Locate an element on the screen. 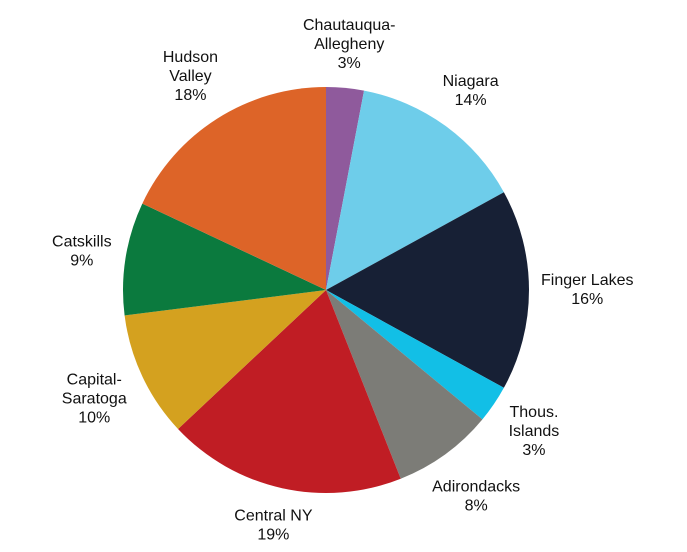  category-label: Islands is located at coordinates (534, 431).